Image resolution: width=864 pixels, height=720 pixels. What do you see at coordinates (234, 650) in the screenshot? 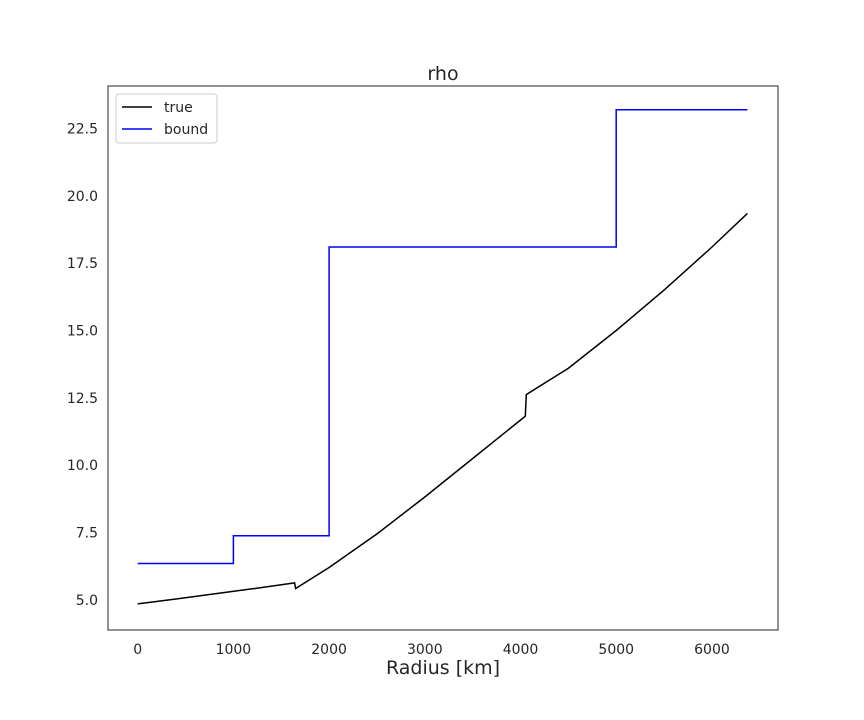
I see `x-tick-label: 1000` at bounding box center [234, 650].